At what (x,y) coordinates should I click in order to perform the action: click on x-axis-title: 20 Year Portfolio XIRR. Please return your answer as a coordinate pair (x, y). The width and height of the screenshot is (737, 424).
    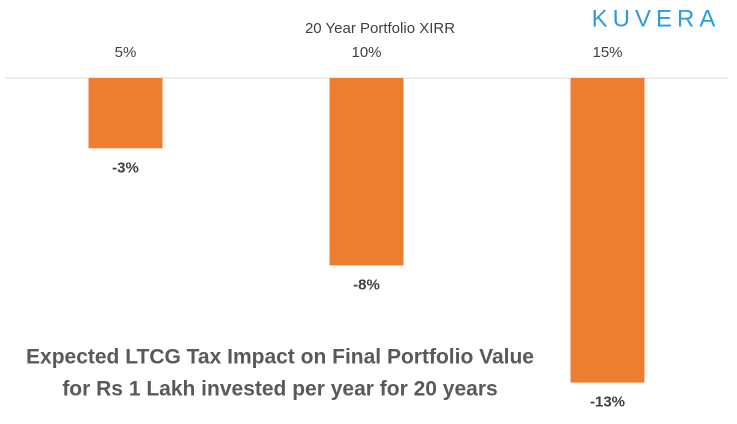
    Looking at the image, I should click on (380, 28).